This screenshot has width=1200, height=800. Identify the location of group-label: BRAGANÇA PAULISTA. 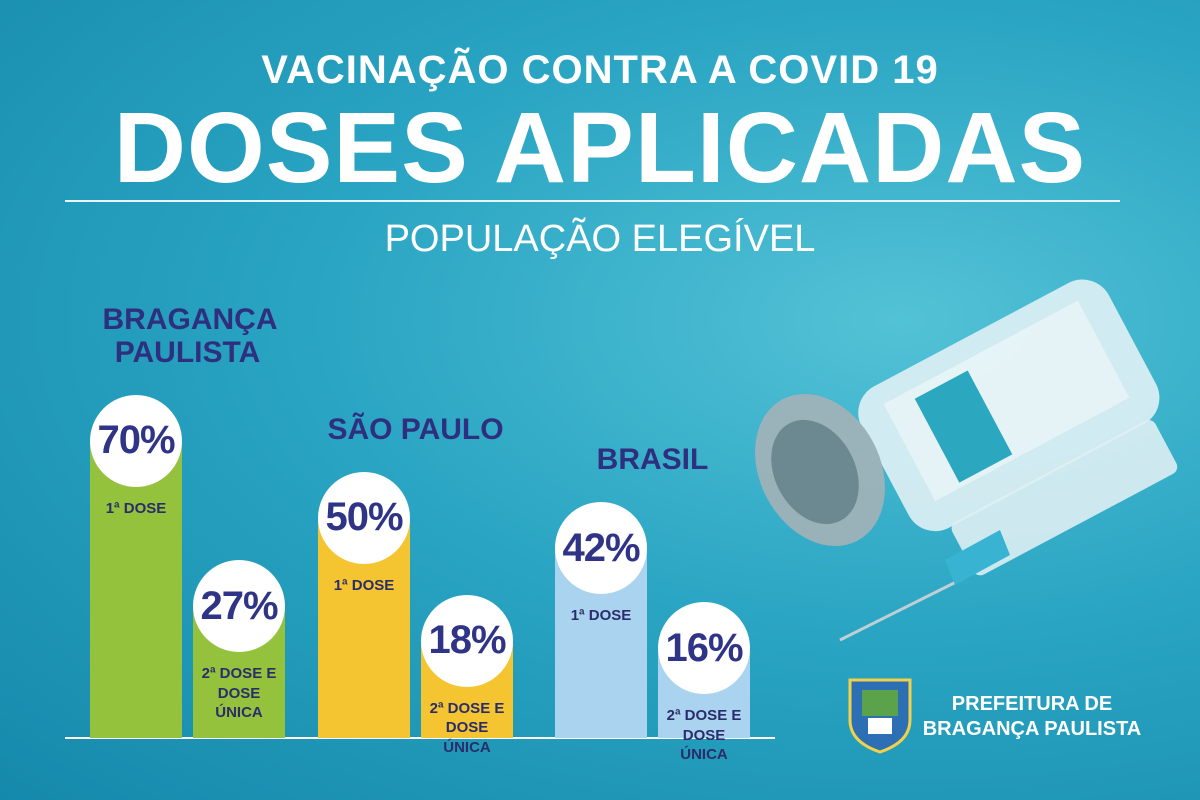
(190, 335).